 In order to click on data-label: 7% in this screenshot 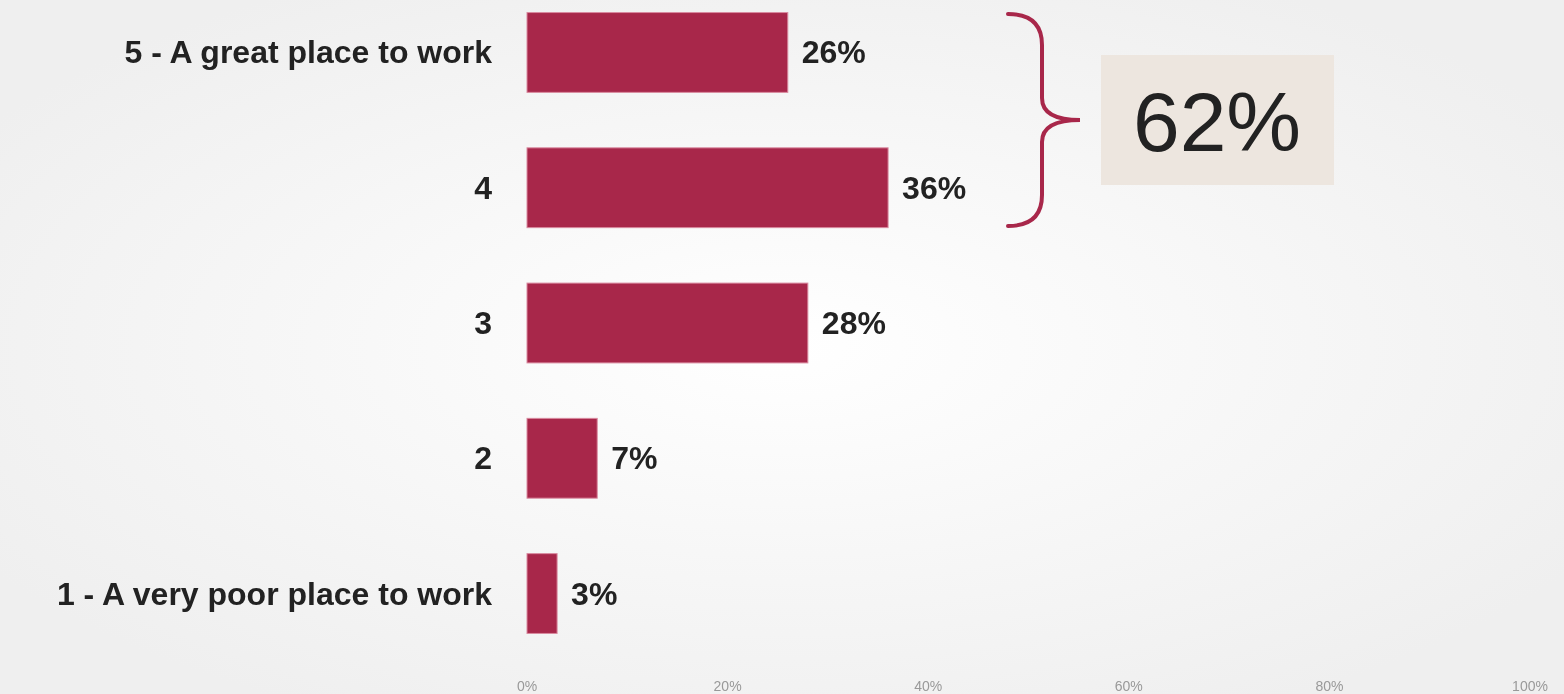, I will do `click(634, 458)`.